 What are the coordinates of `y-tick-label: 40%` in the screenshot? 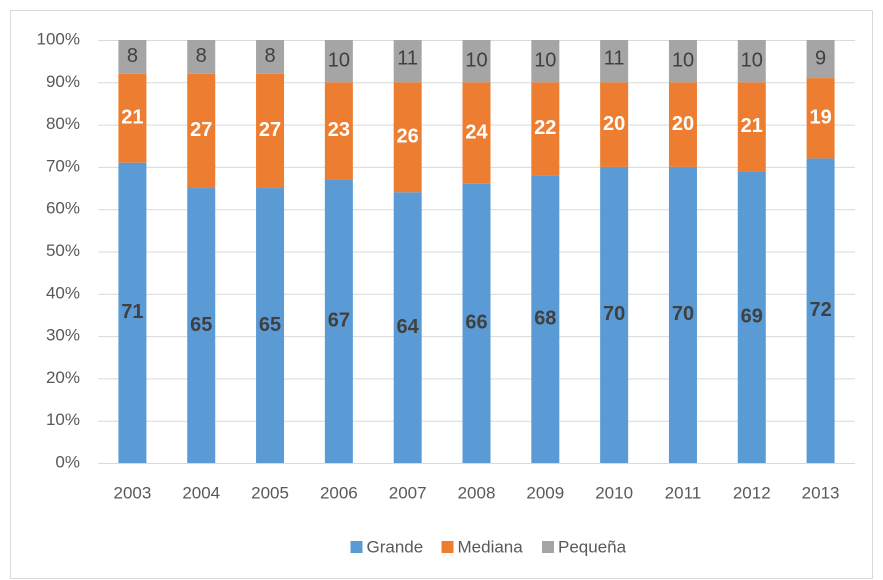 It's located at (63, 292).